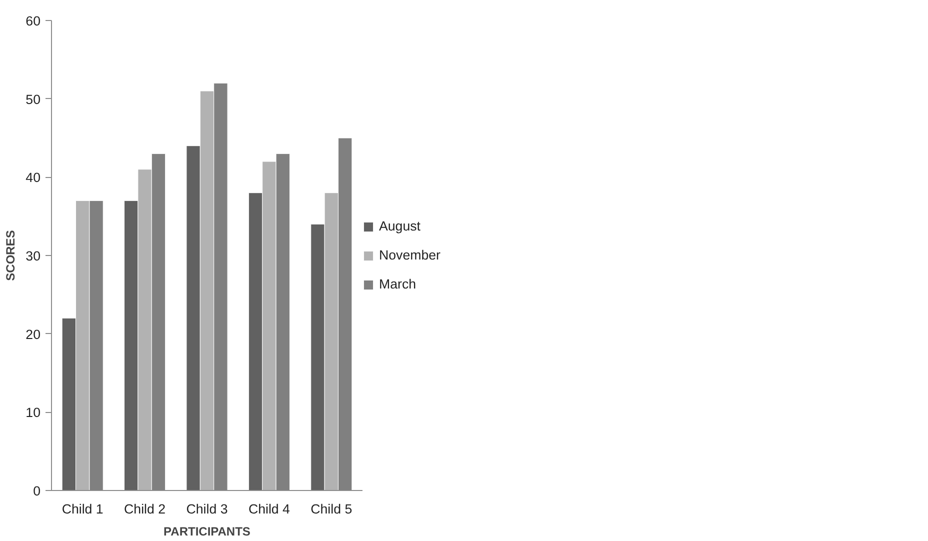 Image resolution: width=928 pixels, height=541 pixels. What do you see at coordinates (331, 509) in the screenshot?
I see `x-tick-label: Child 5` at bounding box center [331, 509].